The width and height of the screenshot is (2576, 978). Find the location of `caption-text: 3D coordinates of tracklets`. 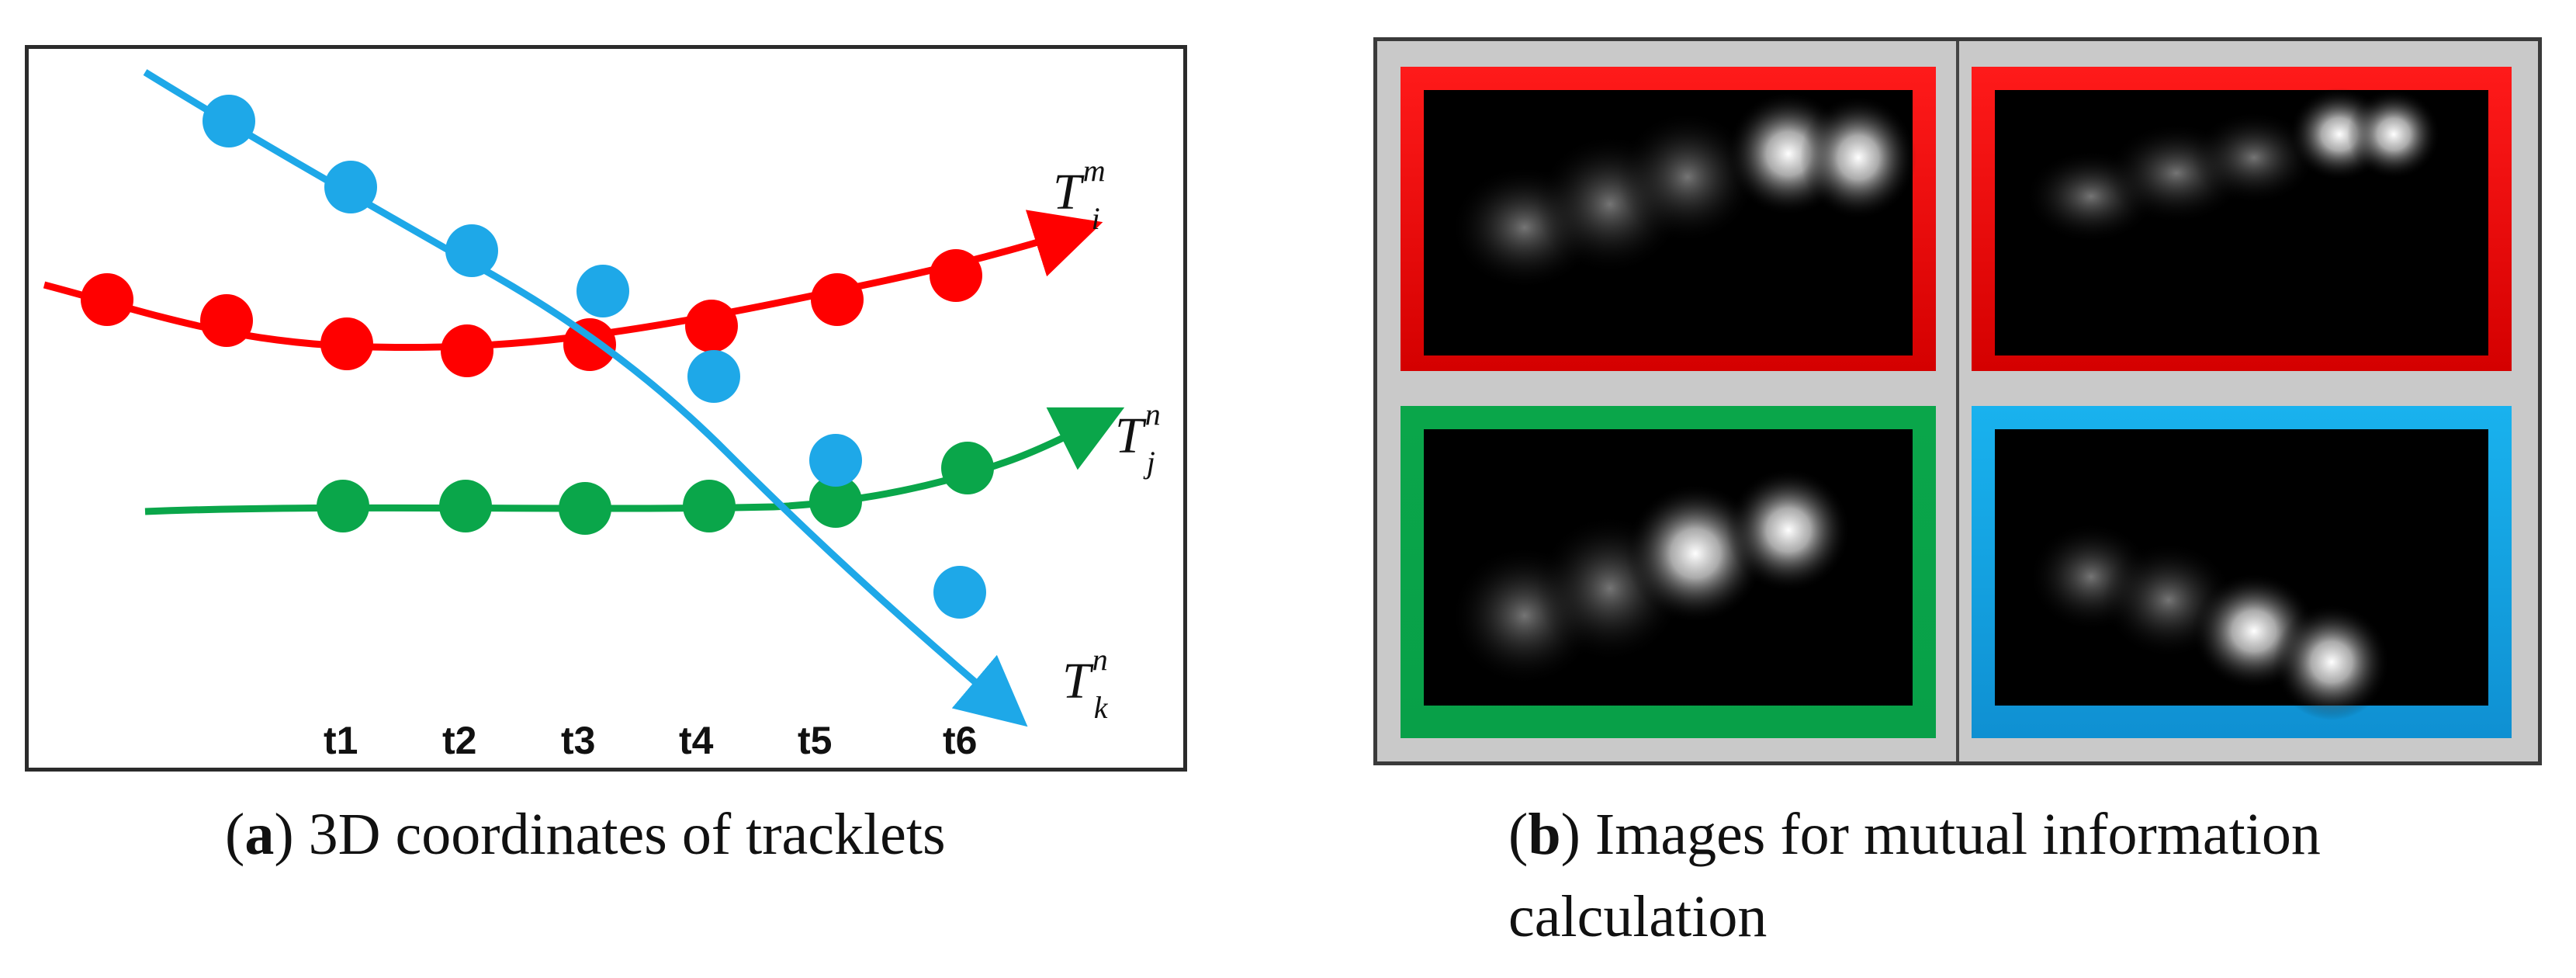

caption-text: 3D coordinates of tracklets is located at coordinates (619, 834).